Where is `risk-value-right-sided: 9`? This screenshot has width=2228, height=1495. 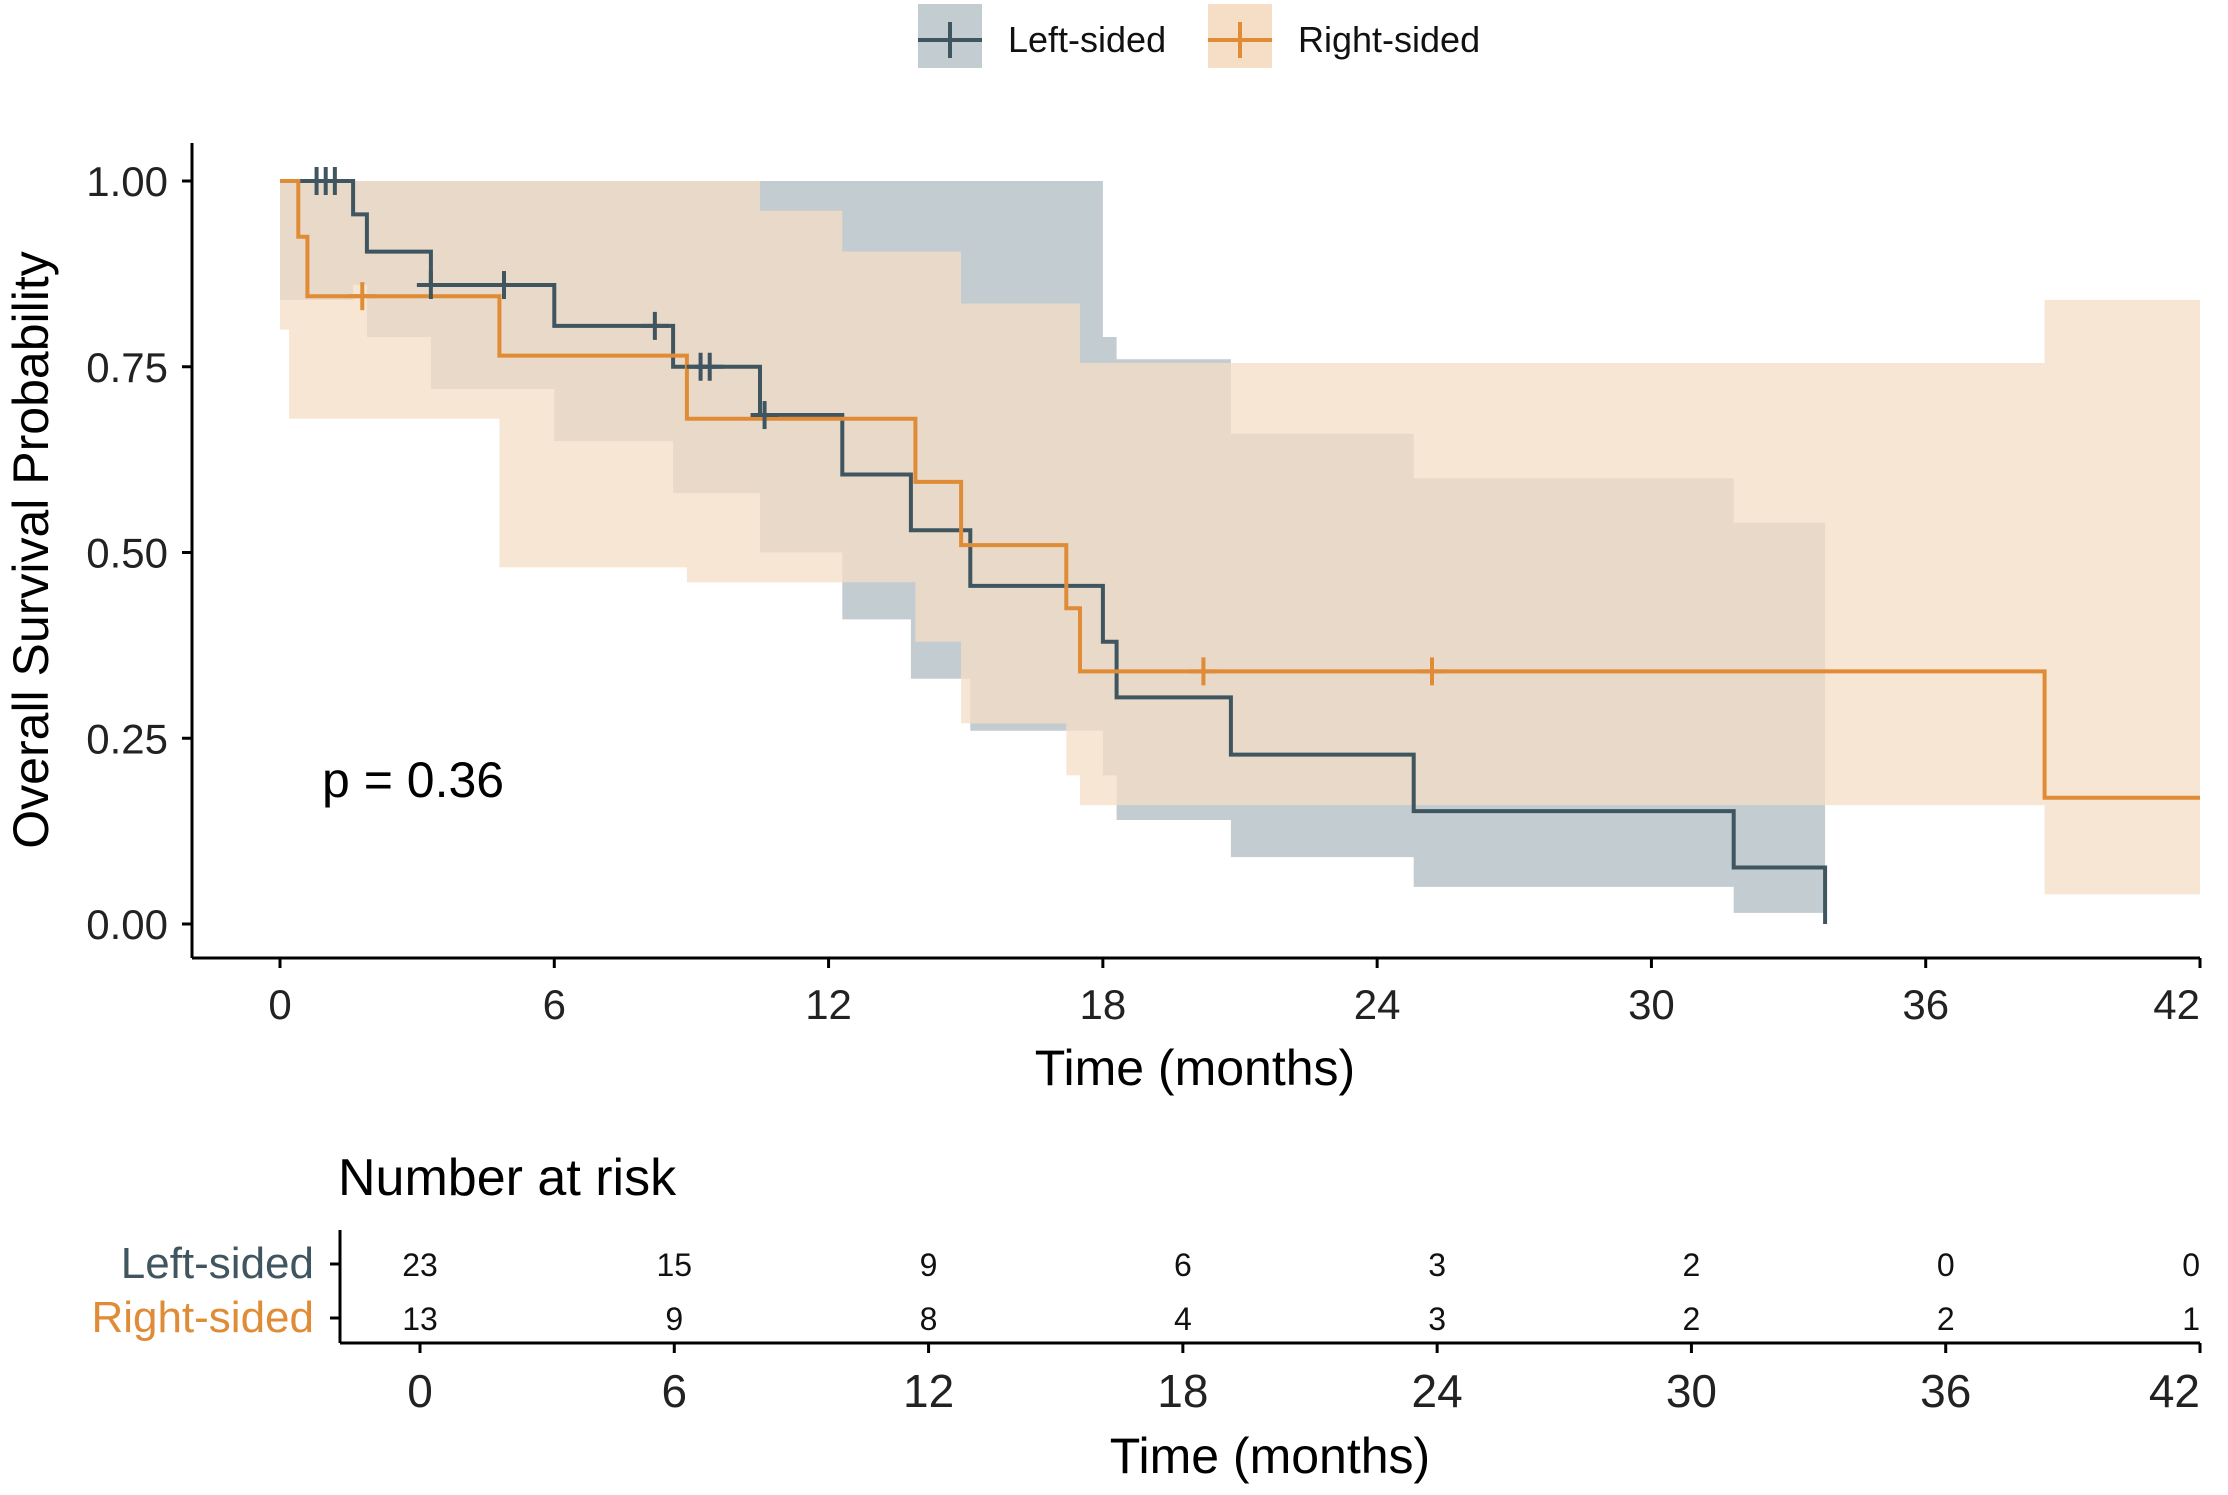
risk-value-right-sided: 9 is located at coordinates (674, 1319).